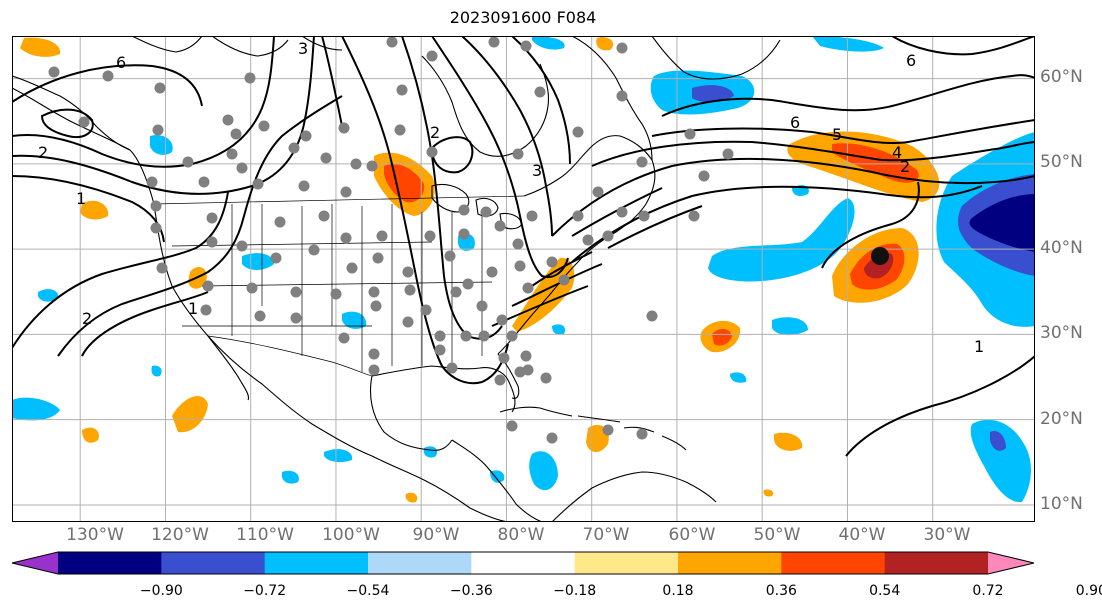  Describe the element at coordinates (35, 563) in the screenshot. I see `colorbar-extend-low` at that location.